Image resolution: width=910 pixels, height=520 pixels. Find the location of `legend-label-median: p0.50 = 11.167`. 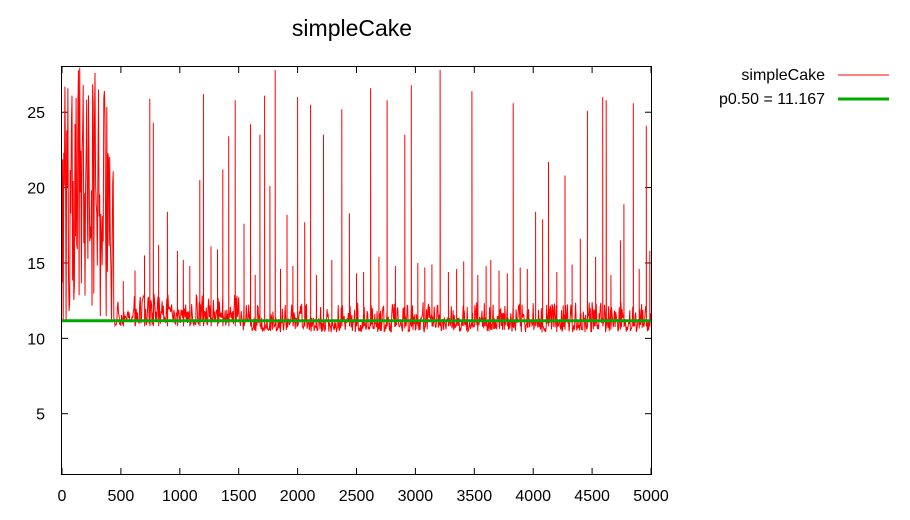

legend-label-median: p0.50 = 11.167 is located at coordinates (772, 99).